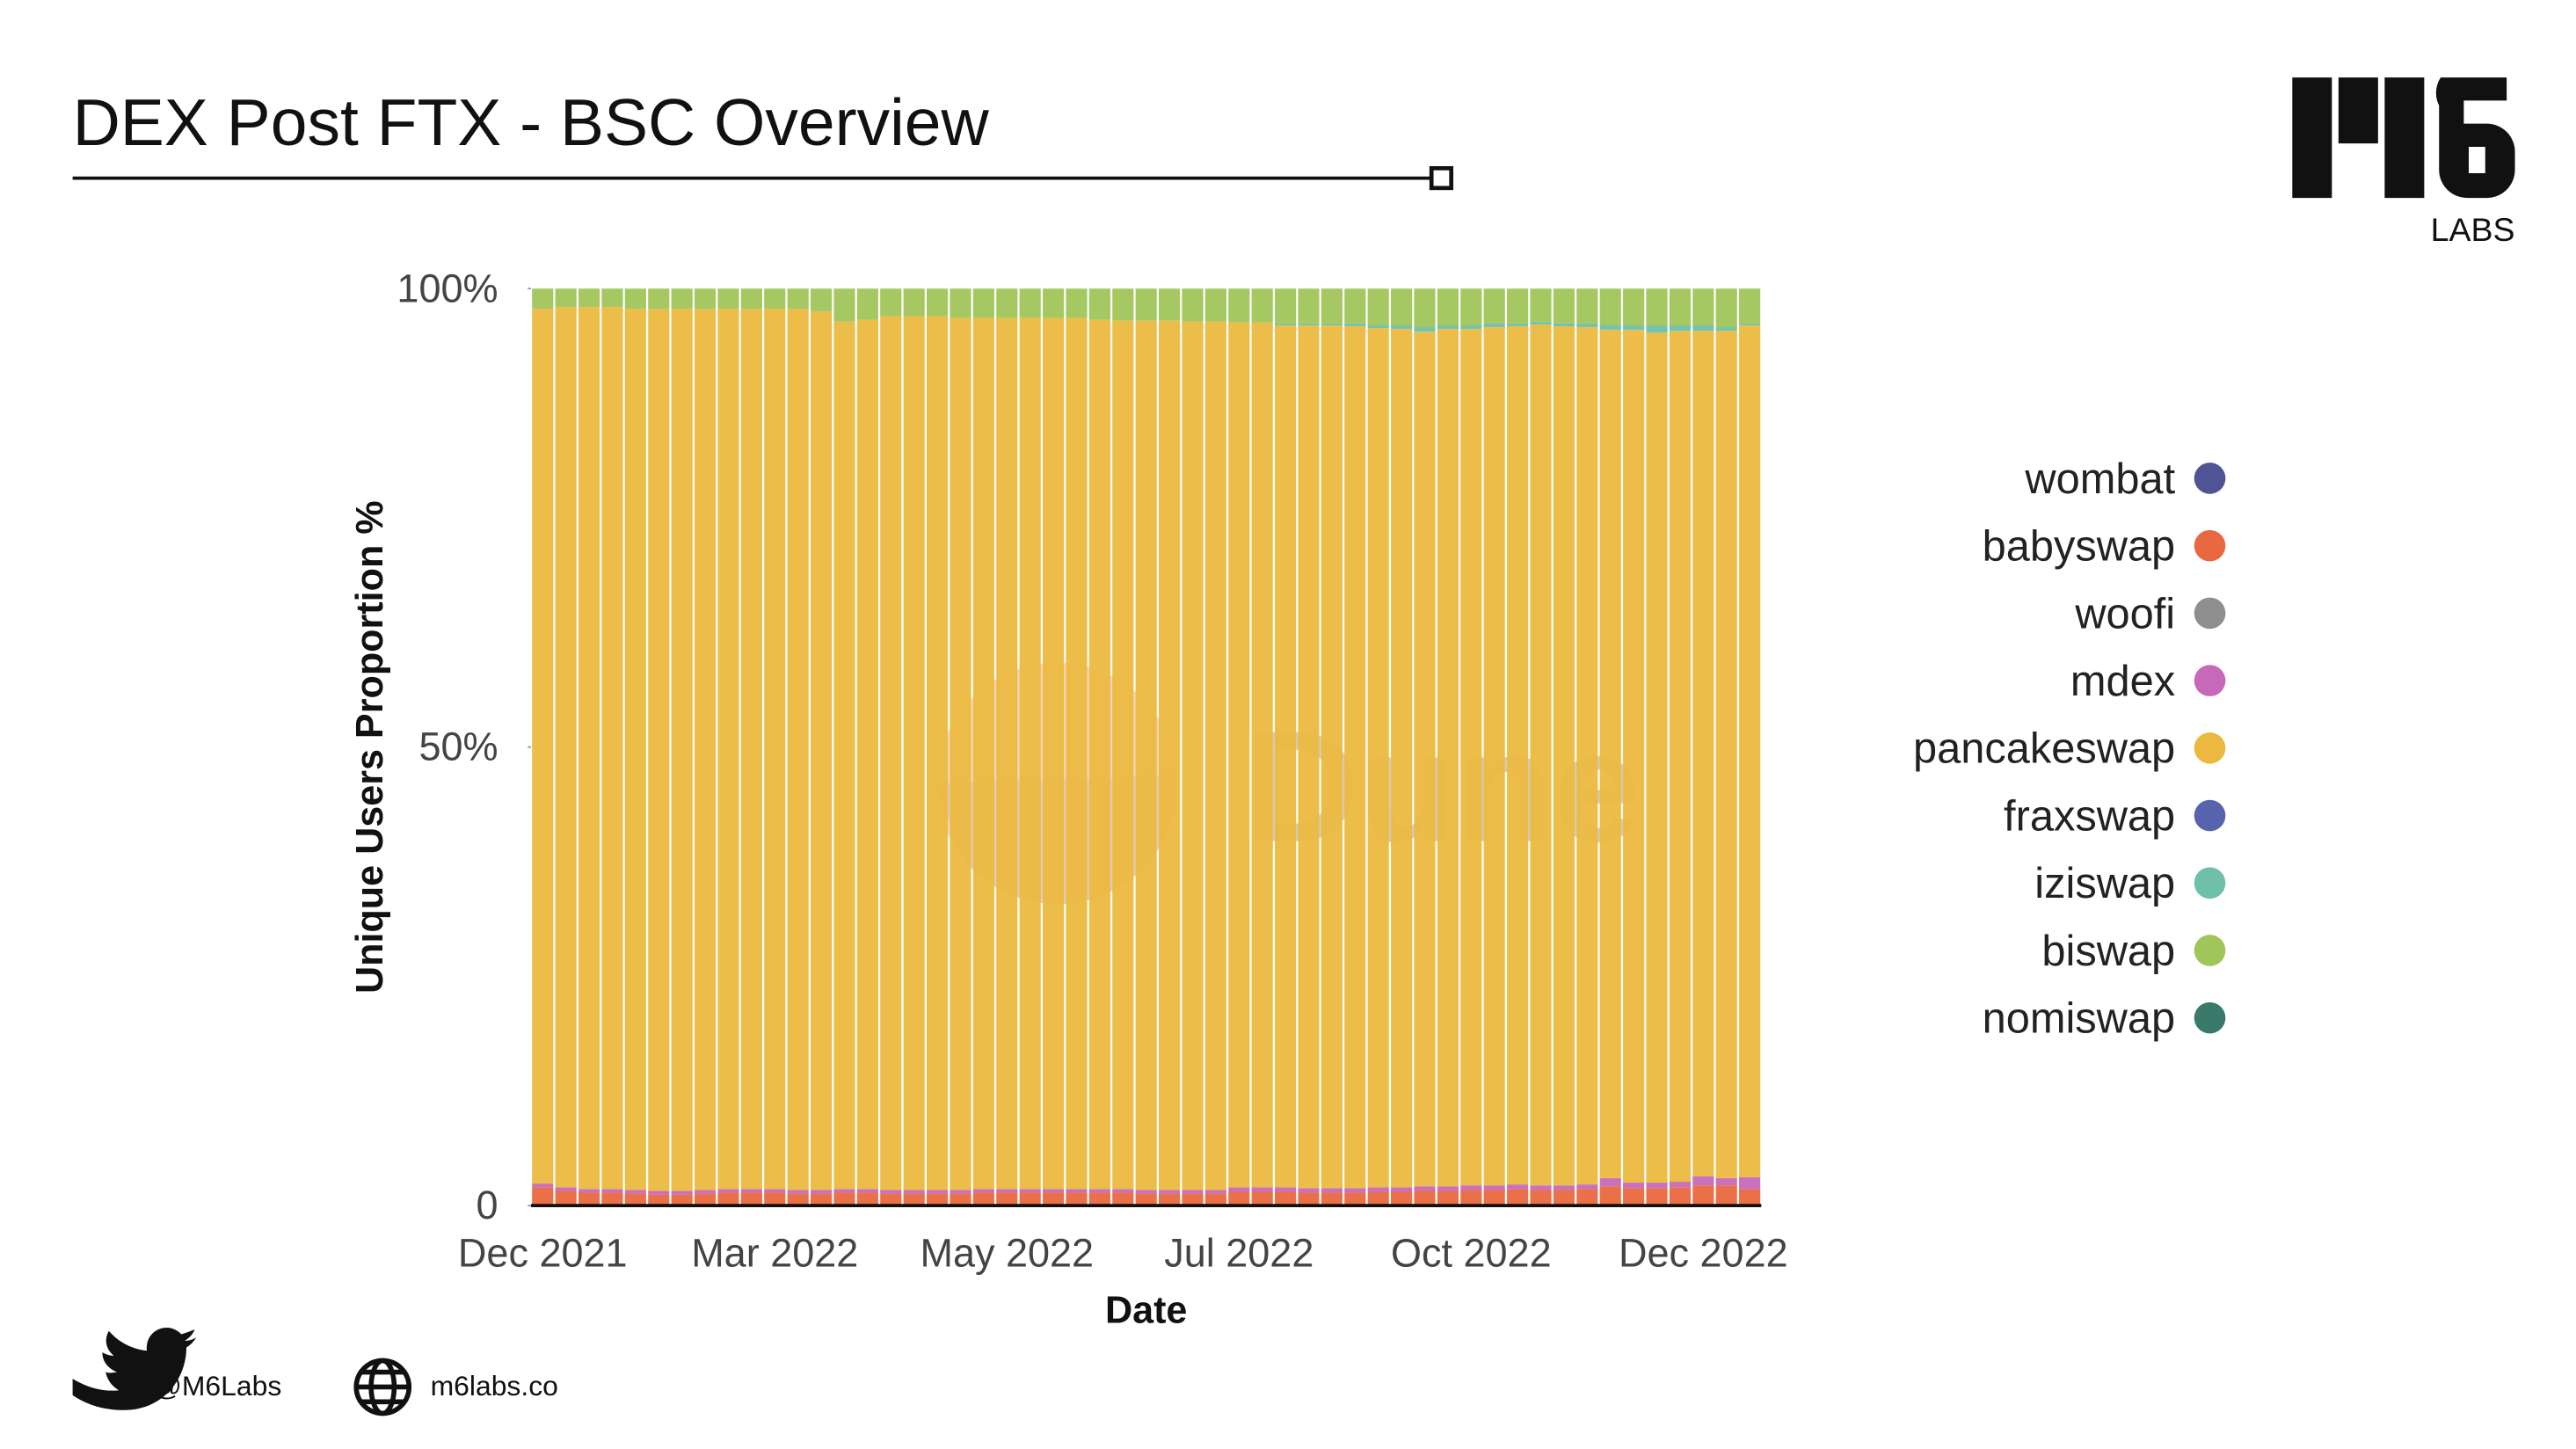  Describe the element at coordinates (218, 1386) in the screenshot. I see `twitter-handle: @M6Labs` at that location.